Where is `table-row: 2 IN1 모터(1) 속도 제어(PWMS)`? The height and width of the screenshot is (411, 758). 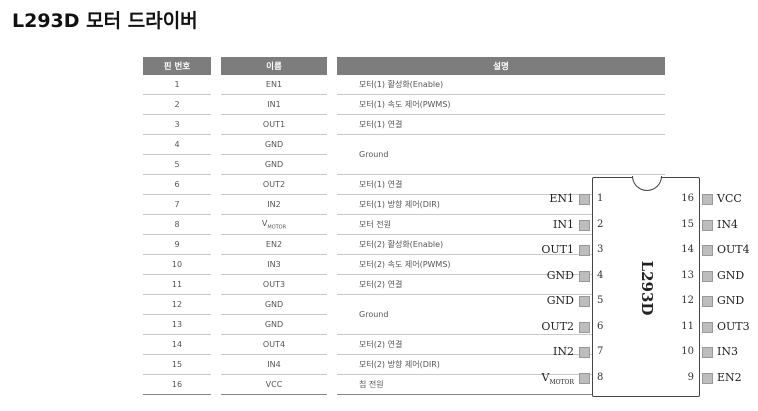 table-row: 2 IN1 모터(1) 속도 제어(PWMS) is located at coordinates (404, 105).